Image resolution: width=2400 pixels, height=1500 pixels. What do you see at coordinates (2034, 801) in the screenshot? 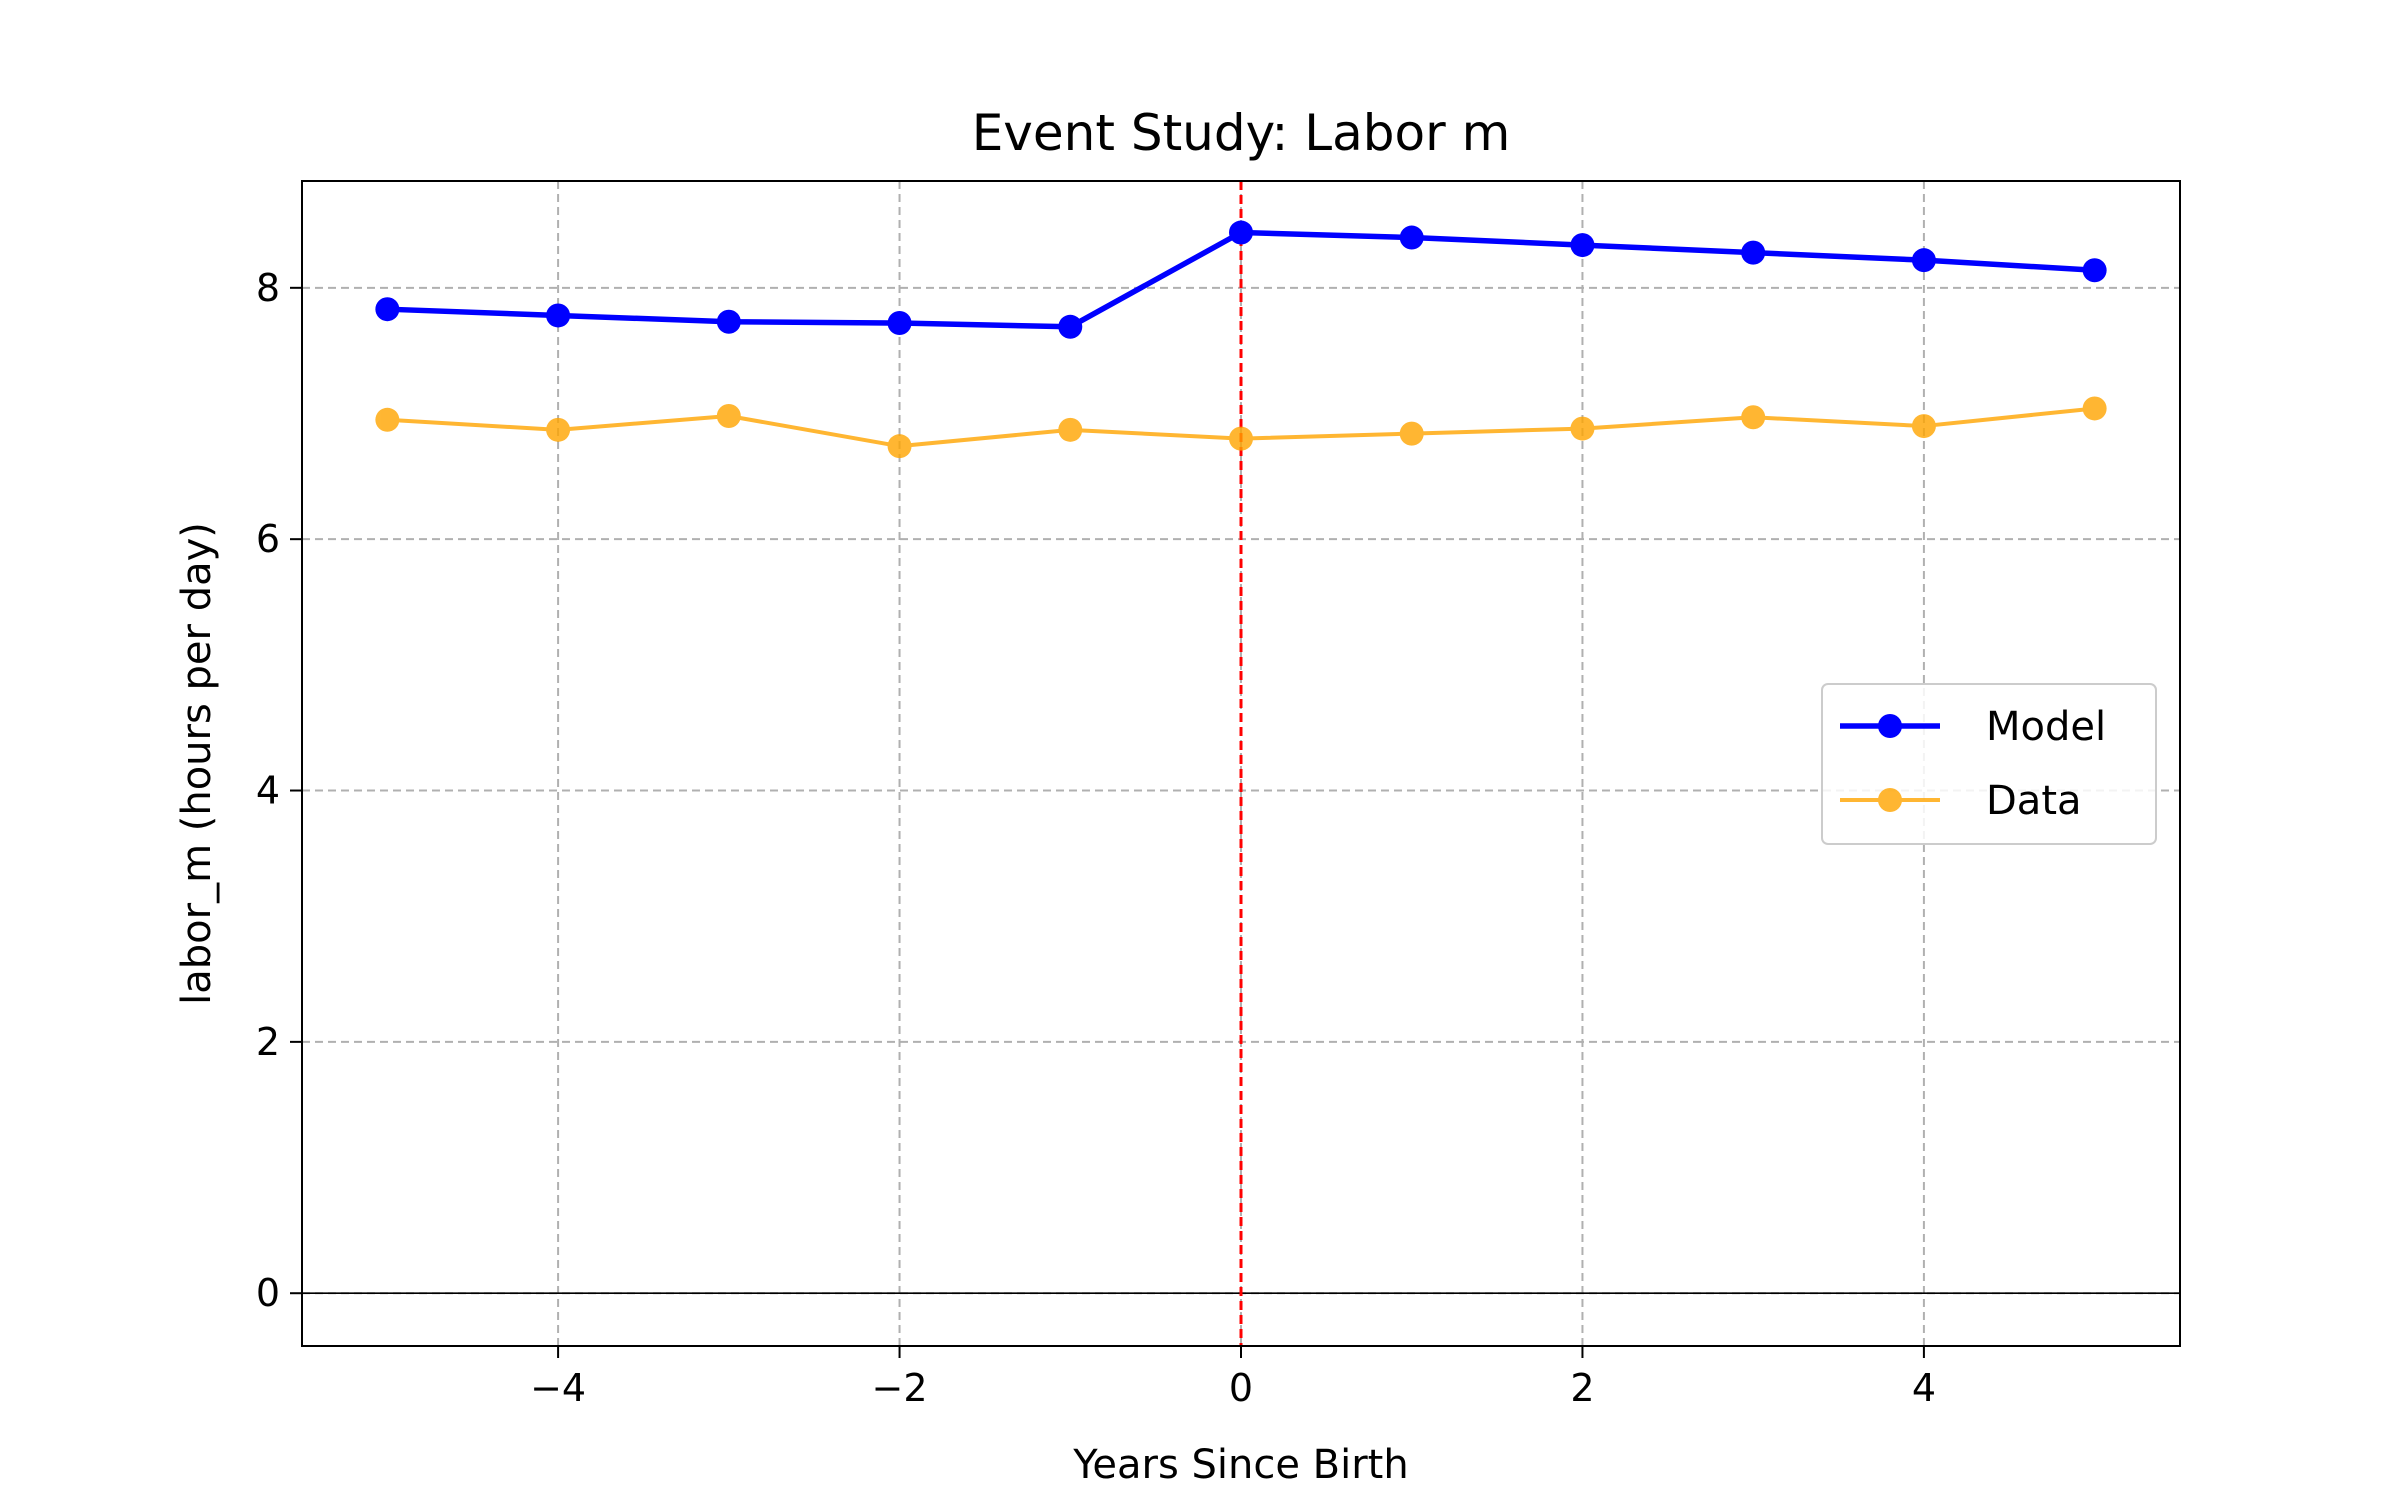
I see `legend-label: Data` at bounding box center [2034, 801].